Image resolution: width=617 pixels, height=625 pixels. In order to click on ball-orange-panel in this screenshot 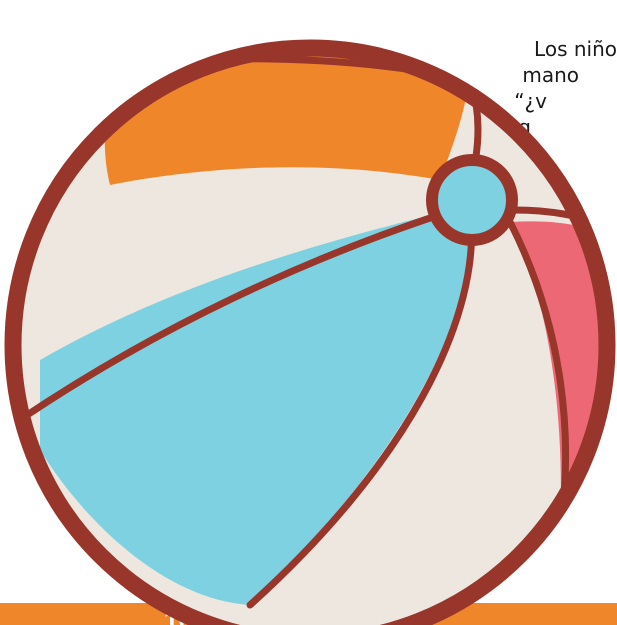, I will do `click(287, 116)`.